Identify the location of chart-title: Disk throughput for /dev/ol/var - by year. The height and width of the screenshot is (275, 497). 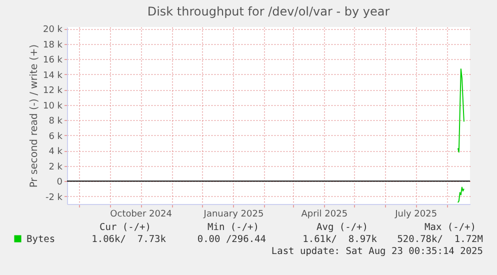
(268, 11).